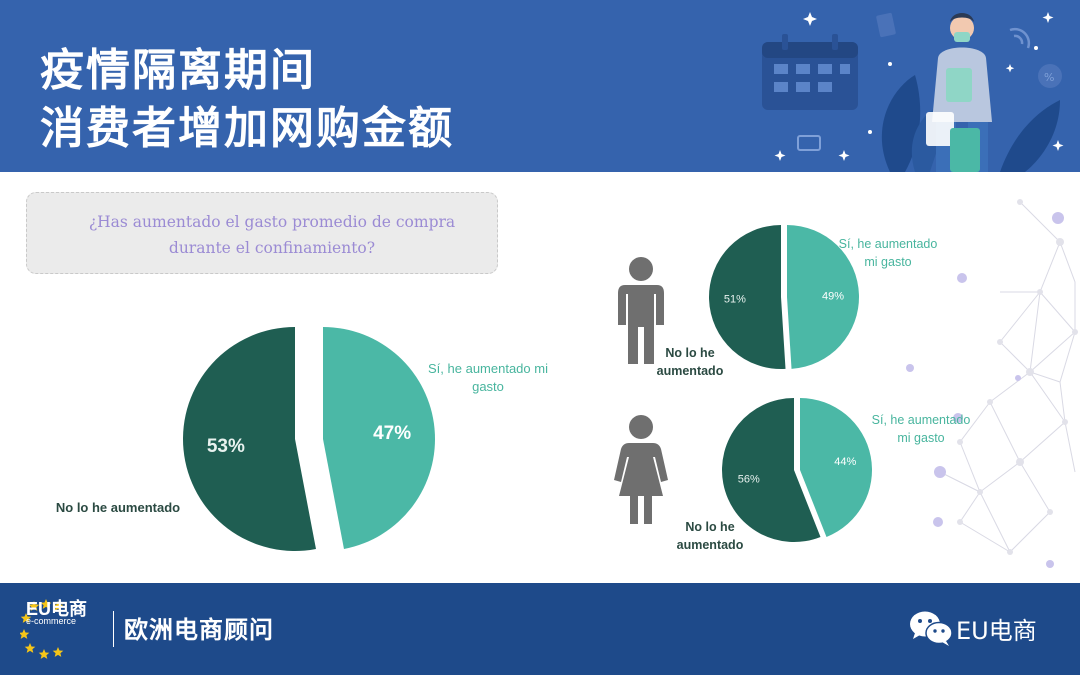 The image size is (1080, 675). What do you see at coordinates (392, 433) in the screenshot?
I see `total-yes-value-label: 47%` at bounding box center [392, 433].